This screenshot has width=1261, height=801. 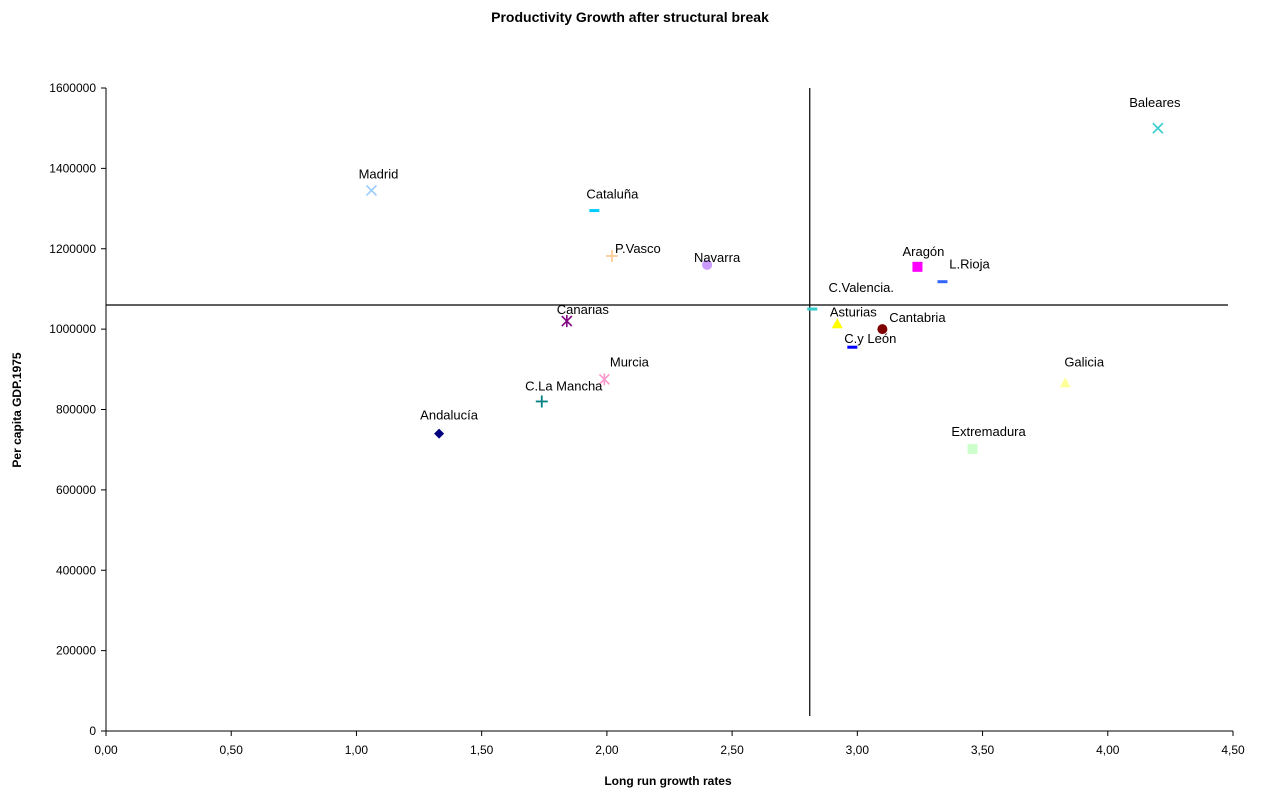 What do you see at coordinates (917, 266) in the screenshot?
I see `point-marker-arag-n` at bounding box center [917, 266].